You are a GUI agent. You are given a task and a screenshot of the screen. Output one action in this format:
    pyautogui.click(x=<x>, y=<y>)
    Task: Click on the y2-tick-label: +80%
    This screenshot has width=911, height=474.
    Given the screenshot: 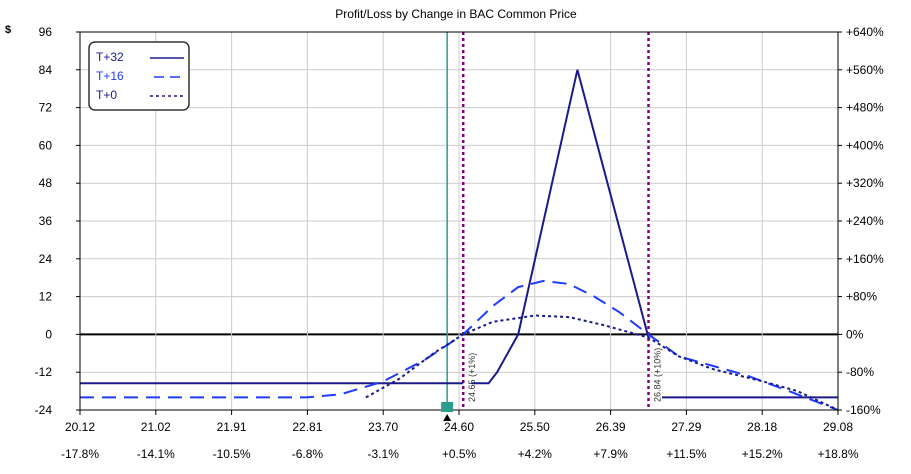 What is the action you would take?
    pyautogui.click(x=861, y=297)
    